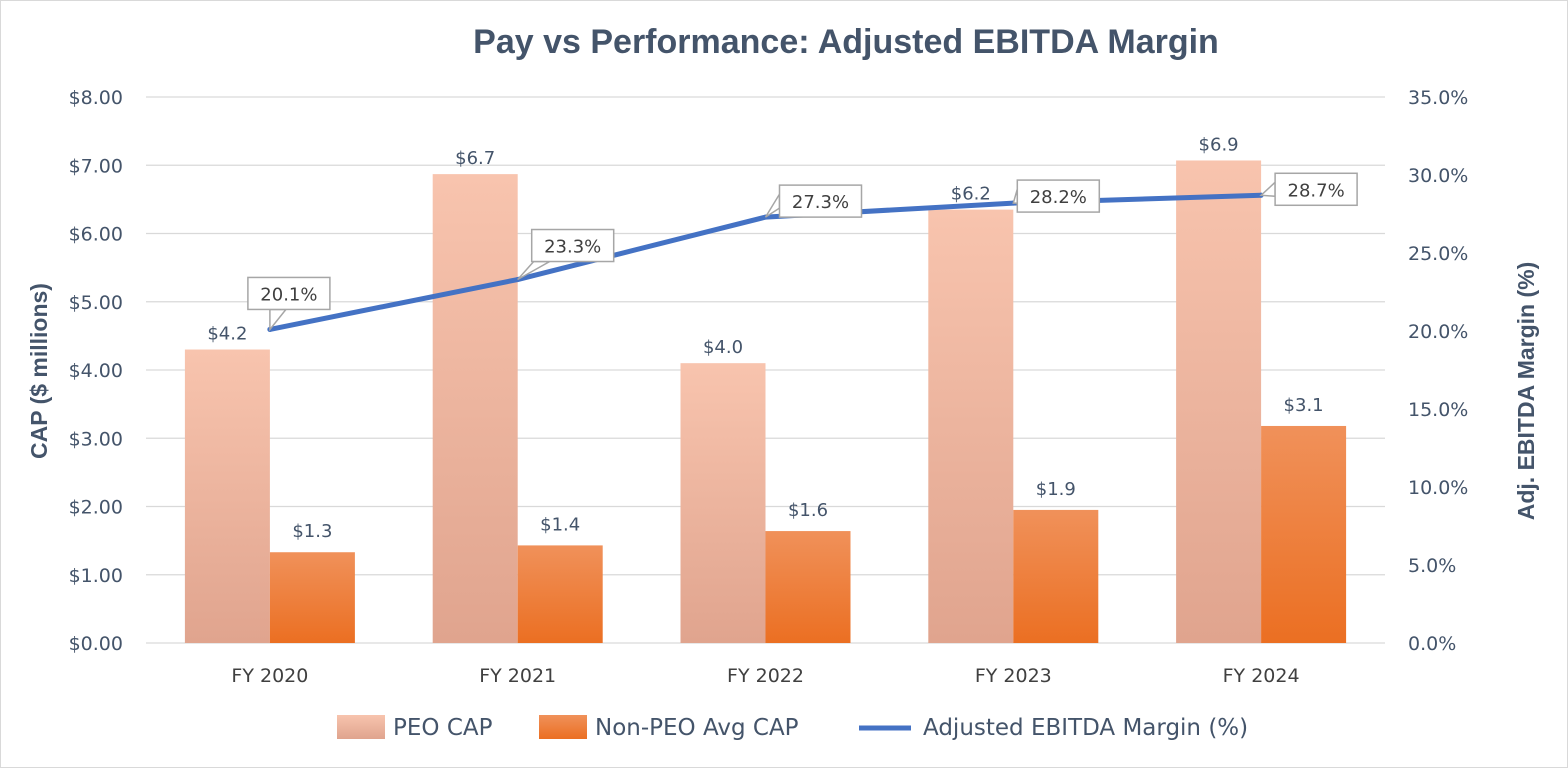 The height and width of the screenshot is (768, 1568). Describe the element at coordinates (39, 371) in the screenshot. I see `left-axis-title: CAP ($ millions)` at that location.